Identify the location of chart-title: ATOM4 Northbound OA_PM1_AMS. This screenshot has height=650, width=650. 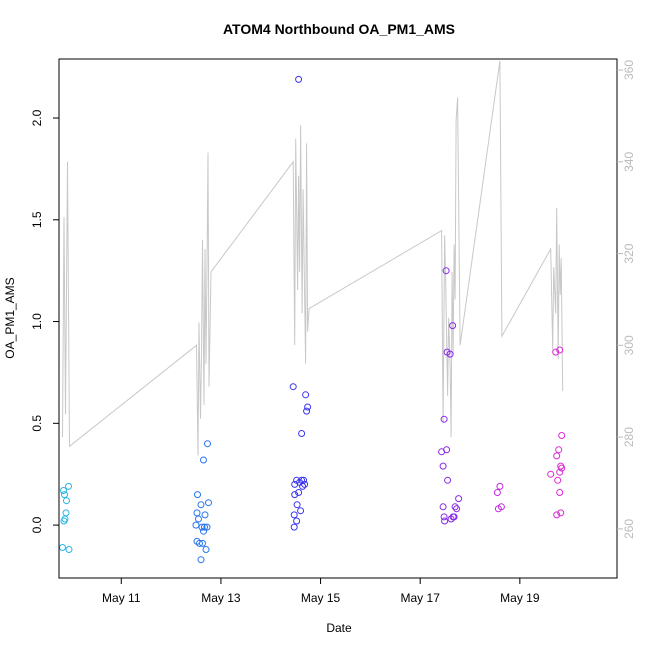
(339, 29).